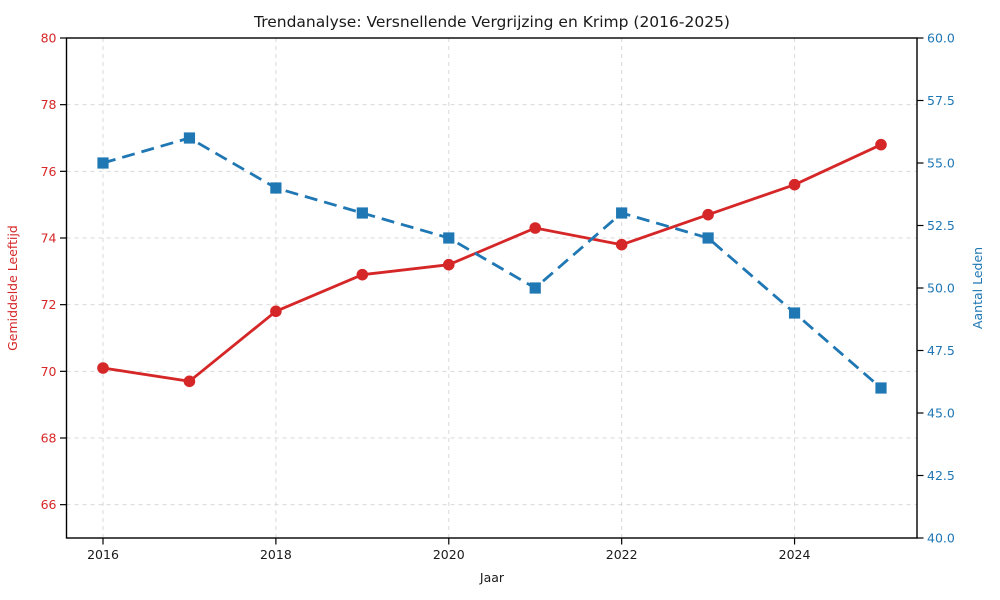  I want to click on y-tick-label-right: 50.0, so click(941, 288).